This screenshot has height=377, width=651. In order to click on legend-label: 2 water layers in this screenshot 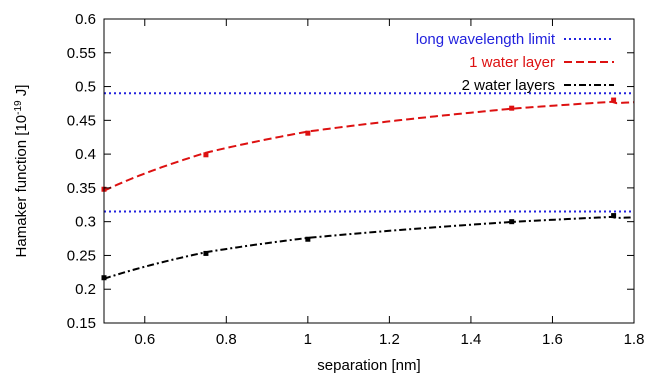, I will do `click(508, 85)`.